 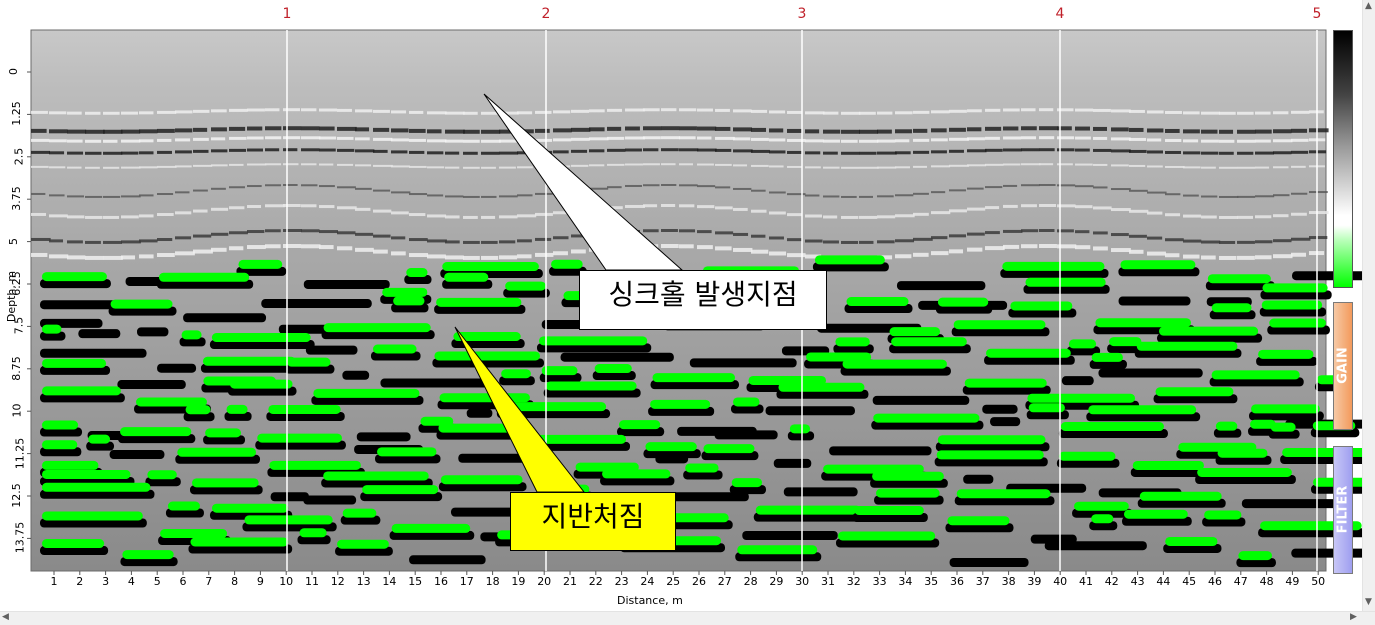 What do you see at coordinates (16, 198) in the screenshot?
I see `depth-tick-label: 3.75` at bounding box center [16, 198].